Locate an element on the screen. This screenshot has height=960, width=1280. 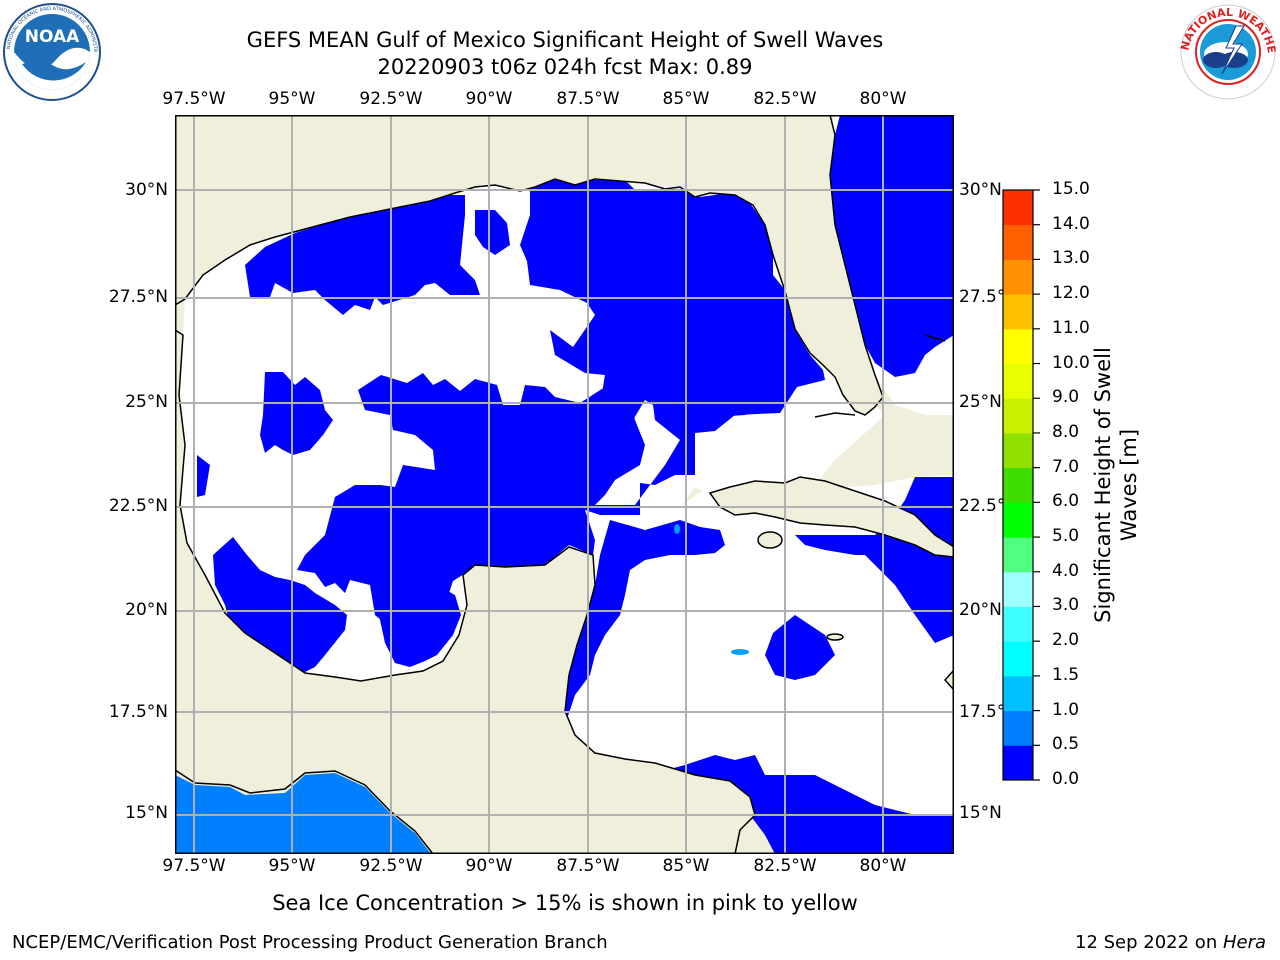
colorbar-tick-label: 0.5 is located at coordinates (1066, 744).